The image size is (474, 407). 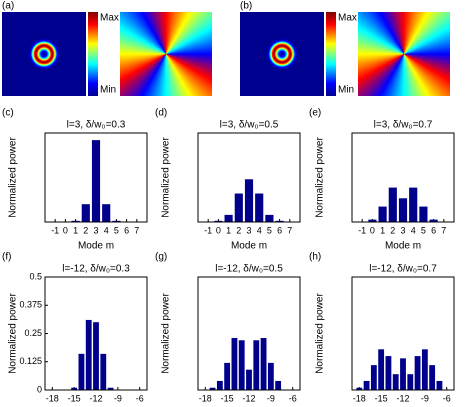 What do you see at coordinates (30, 361) in the screenshot?
I see `y-tick-label: 0.125` at bounding box center [30, 361].